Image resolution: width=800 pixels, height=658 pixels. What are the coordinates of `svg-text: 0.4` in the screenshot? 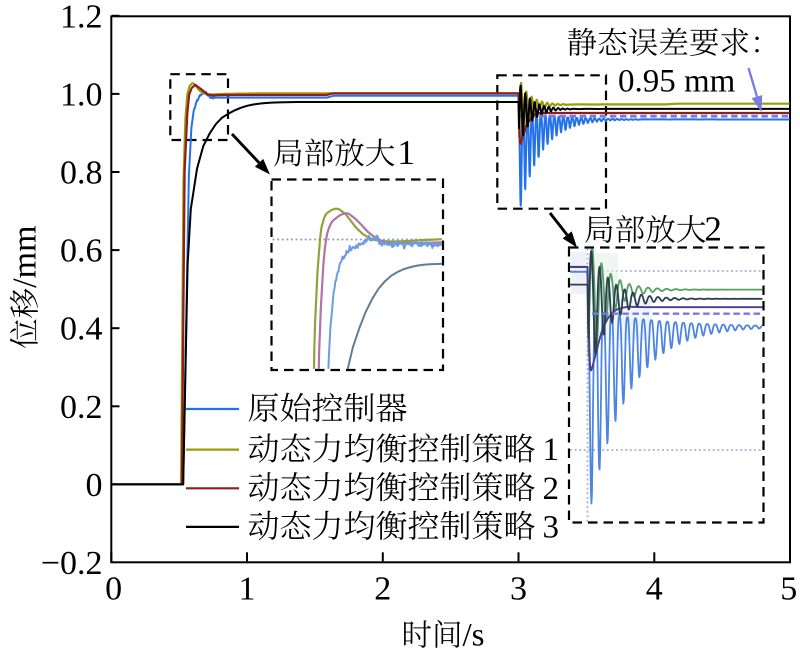 It's located at (81, 329).